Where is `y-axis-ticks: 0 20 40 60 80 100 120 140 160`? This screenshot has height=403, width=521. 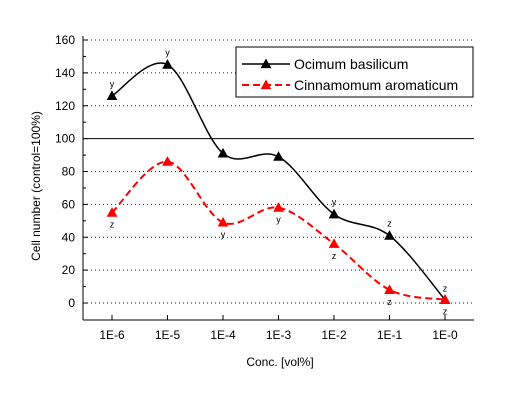 y-axis-ticks: 0 20 40 60 80 100 120 140 160 is located at coordinates (71, 171).